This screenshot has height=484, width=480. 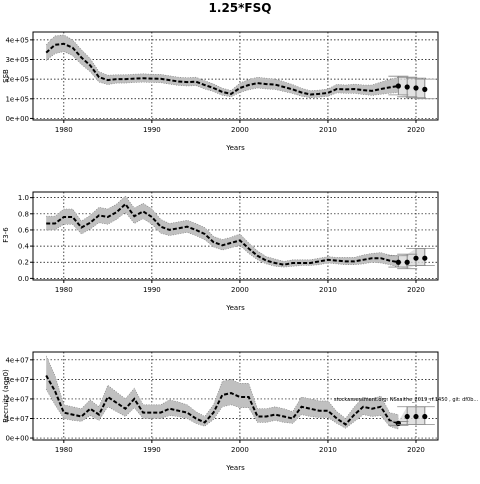 What do you see at coordinates (17, 80) in the screenshot?
I see `y-tick-label: 2e+05` at bounding box center [17, 80].